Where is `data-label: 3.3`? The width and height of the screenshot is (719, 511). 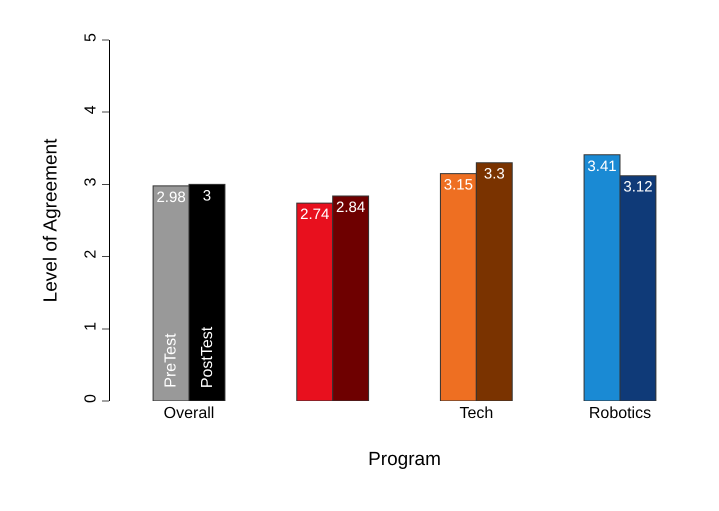
data-label: 3.3 is located at coordinates (494, 174).